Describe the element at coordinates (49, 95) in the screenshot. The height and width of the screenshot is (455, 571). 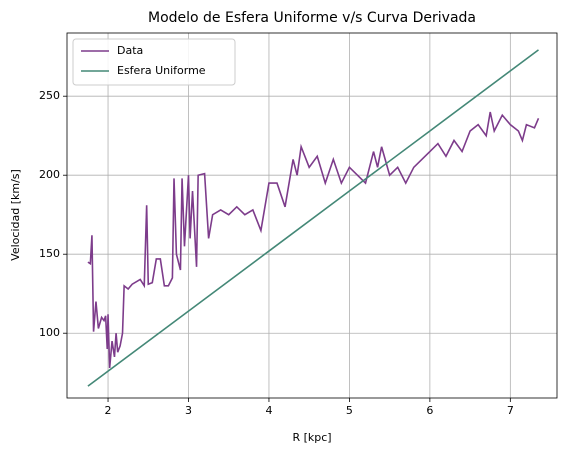
I see `y-tick-label: 250` at that location.